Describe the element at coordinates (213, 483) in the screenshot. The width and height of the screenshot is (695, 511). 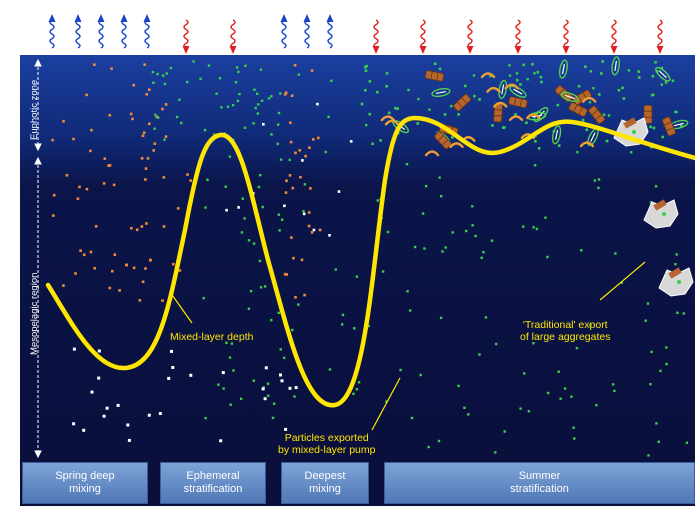
I see `season-ephemeral-stratification: Ephemeral stratification` at that location.